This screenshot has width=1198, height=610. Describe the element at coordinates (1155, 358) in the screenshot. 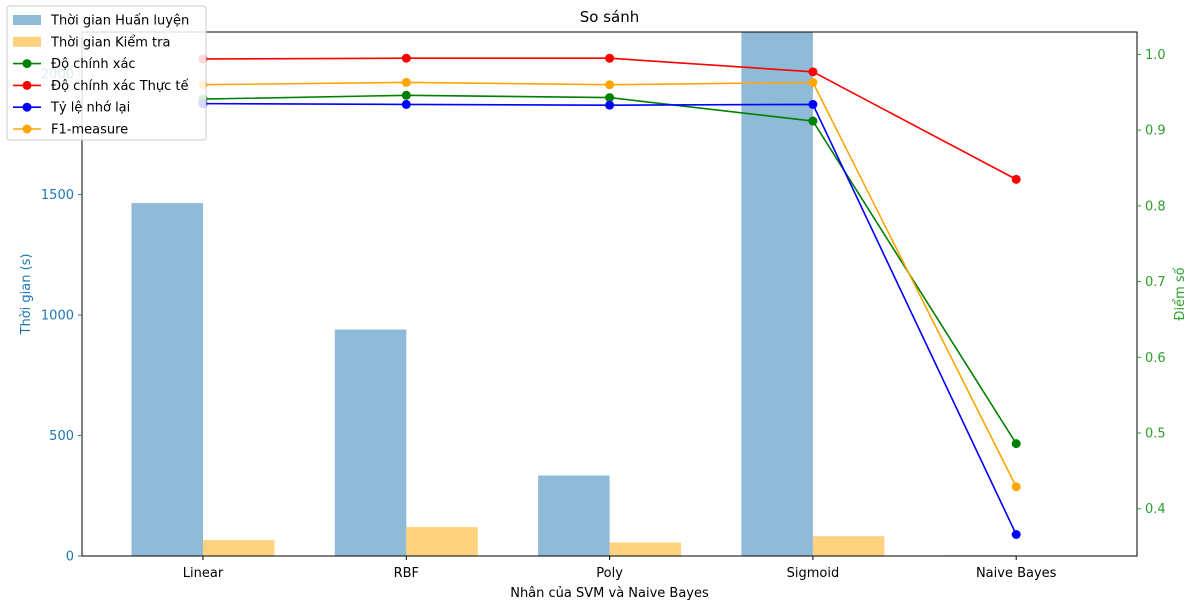

I see `y-right-tick-label: 0.6` at that location.